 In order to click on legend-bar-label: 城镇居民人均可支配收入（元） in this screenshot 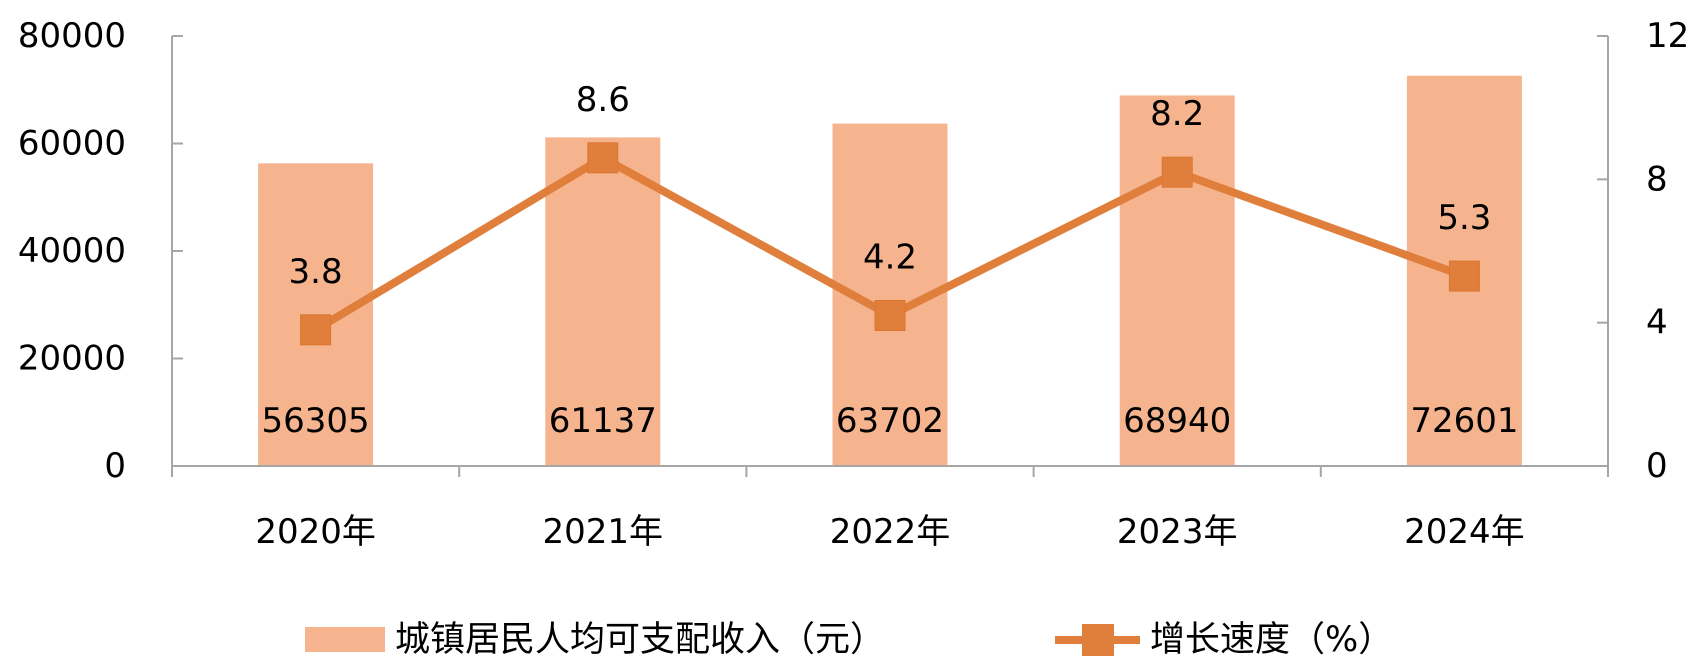, I will do `click(640, 640)`.